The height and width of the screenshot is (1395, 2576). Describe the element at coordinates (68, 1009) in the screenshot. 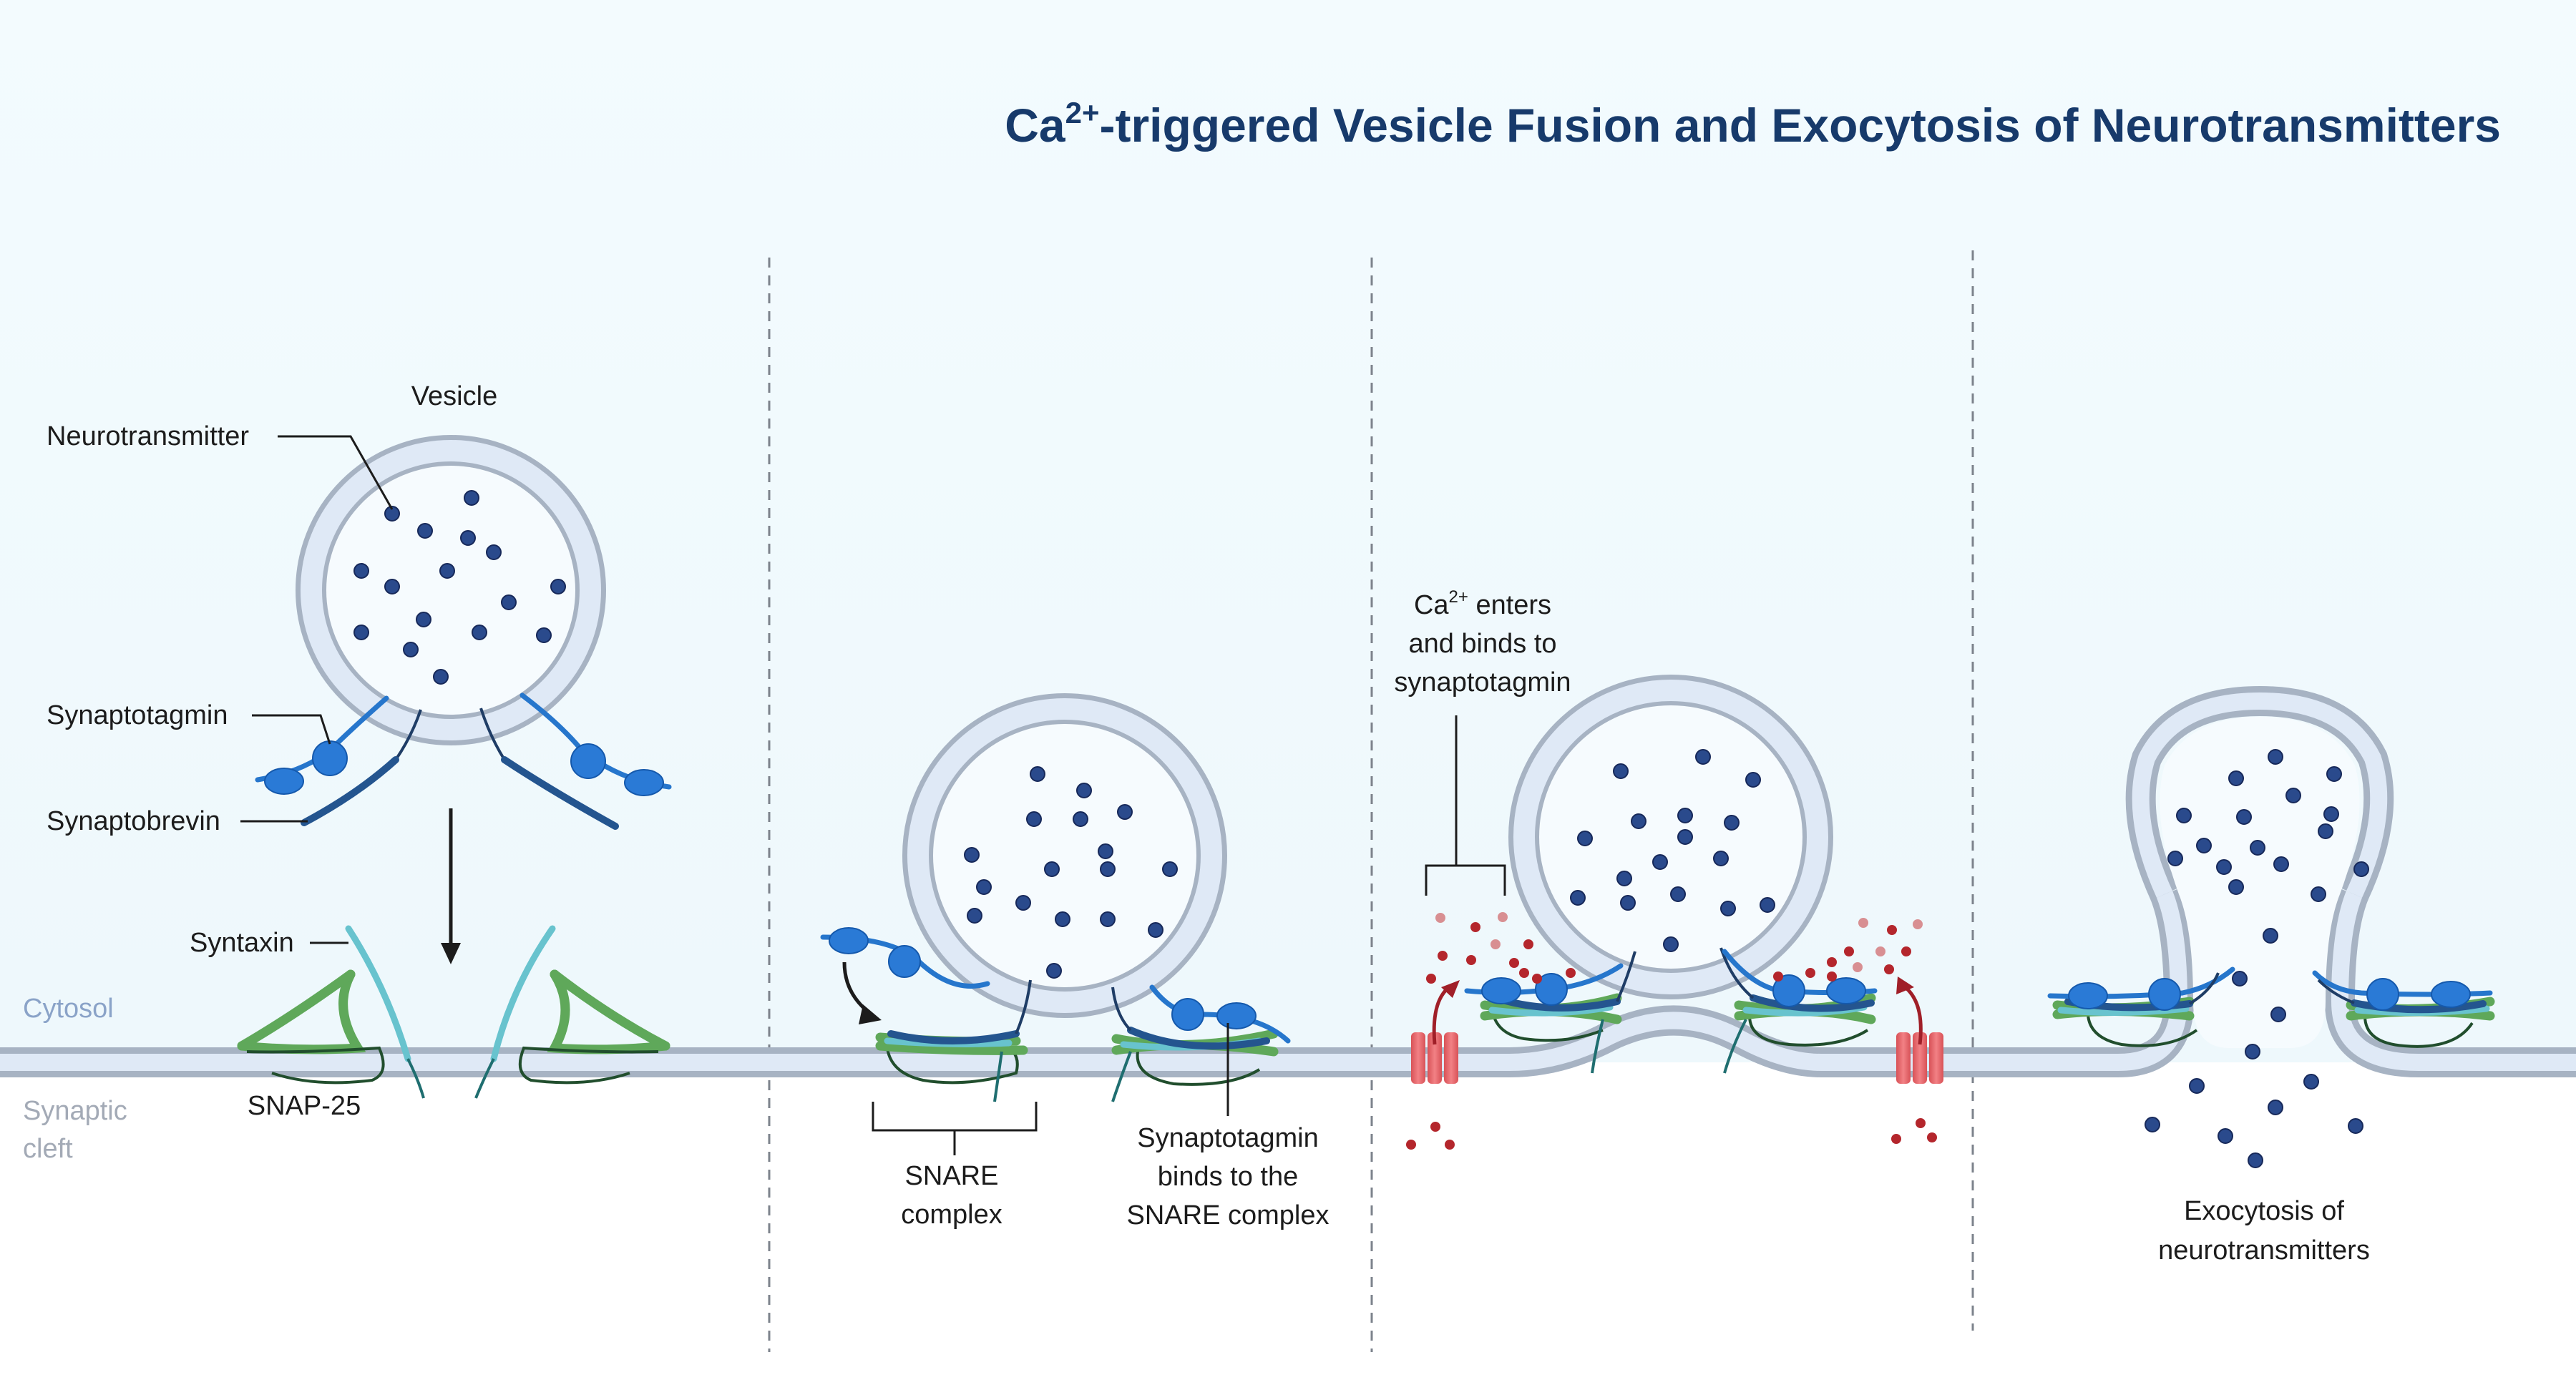

I see `cytosol-label: Cytosol` at that location.